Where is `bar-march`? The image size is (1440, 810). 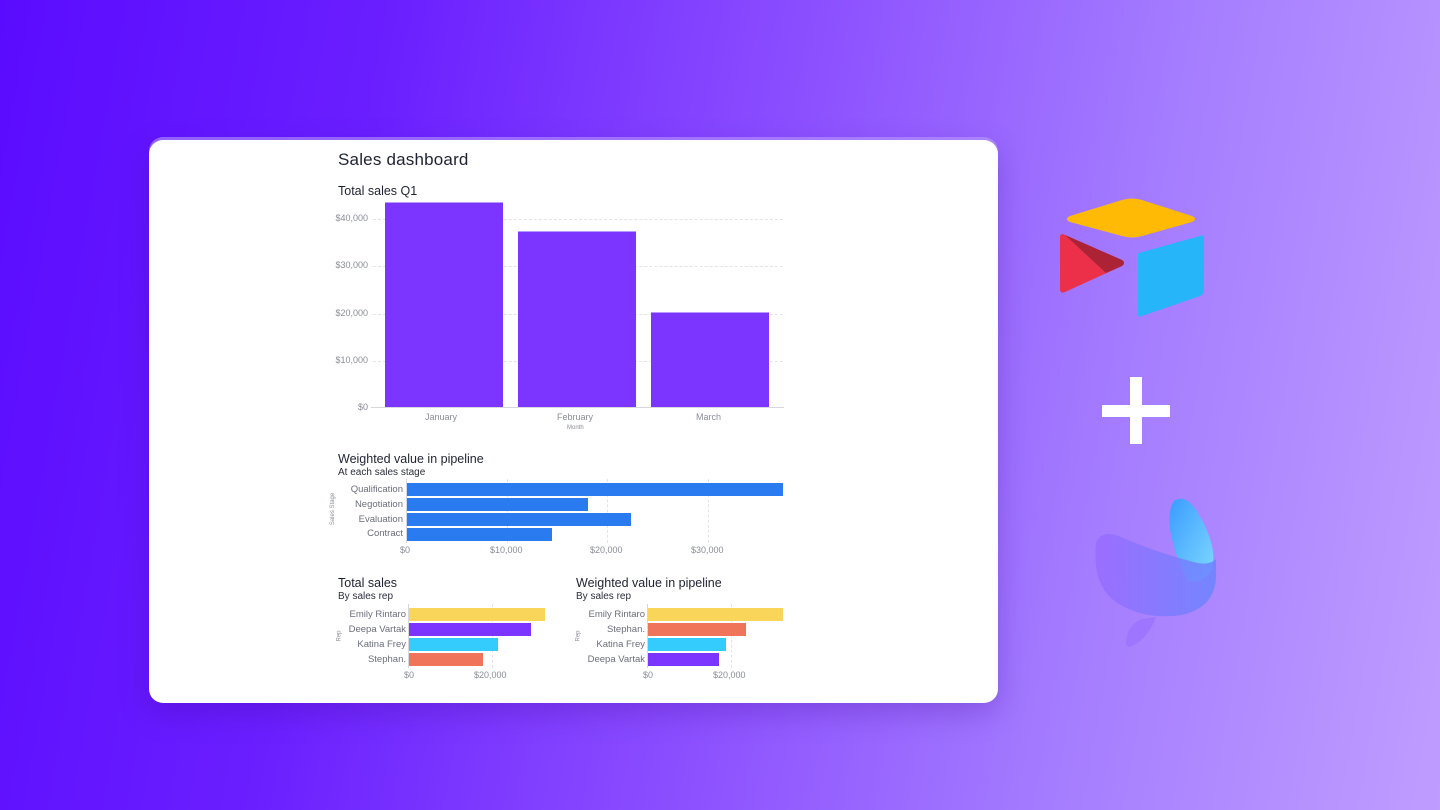 bar-march is located at coordinates (710, 360).